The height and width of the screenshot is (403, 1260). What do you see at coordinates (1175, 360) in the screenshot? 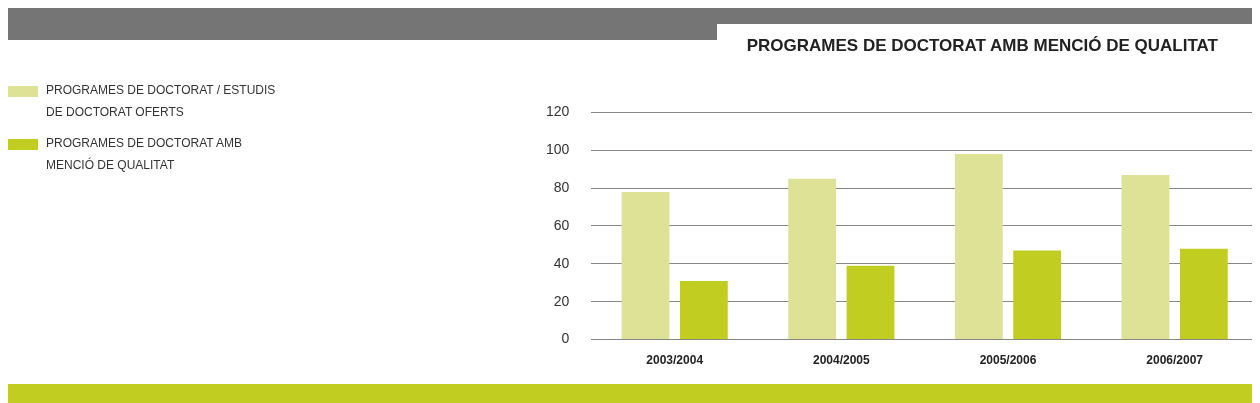
I see `x-tick-label: 2006/2007` at bounding box center [1175, 360].